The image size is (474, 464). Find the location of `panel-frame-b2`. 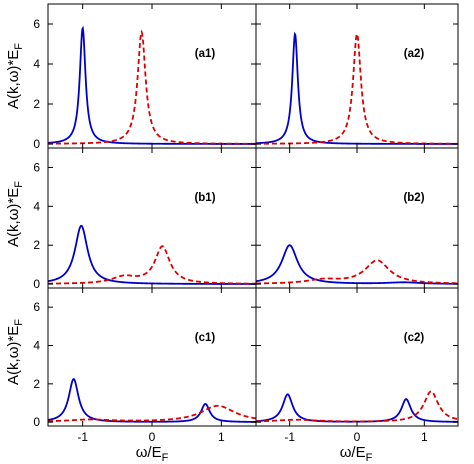

panel-frame-b2 is located at coordinates (357, 218).